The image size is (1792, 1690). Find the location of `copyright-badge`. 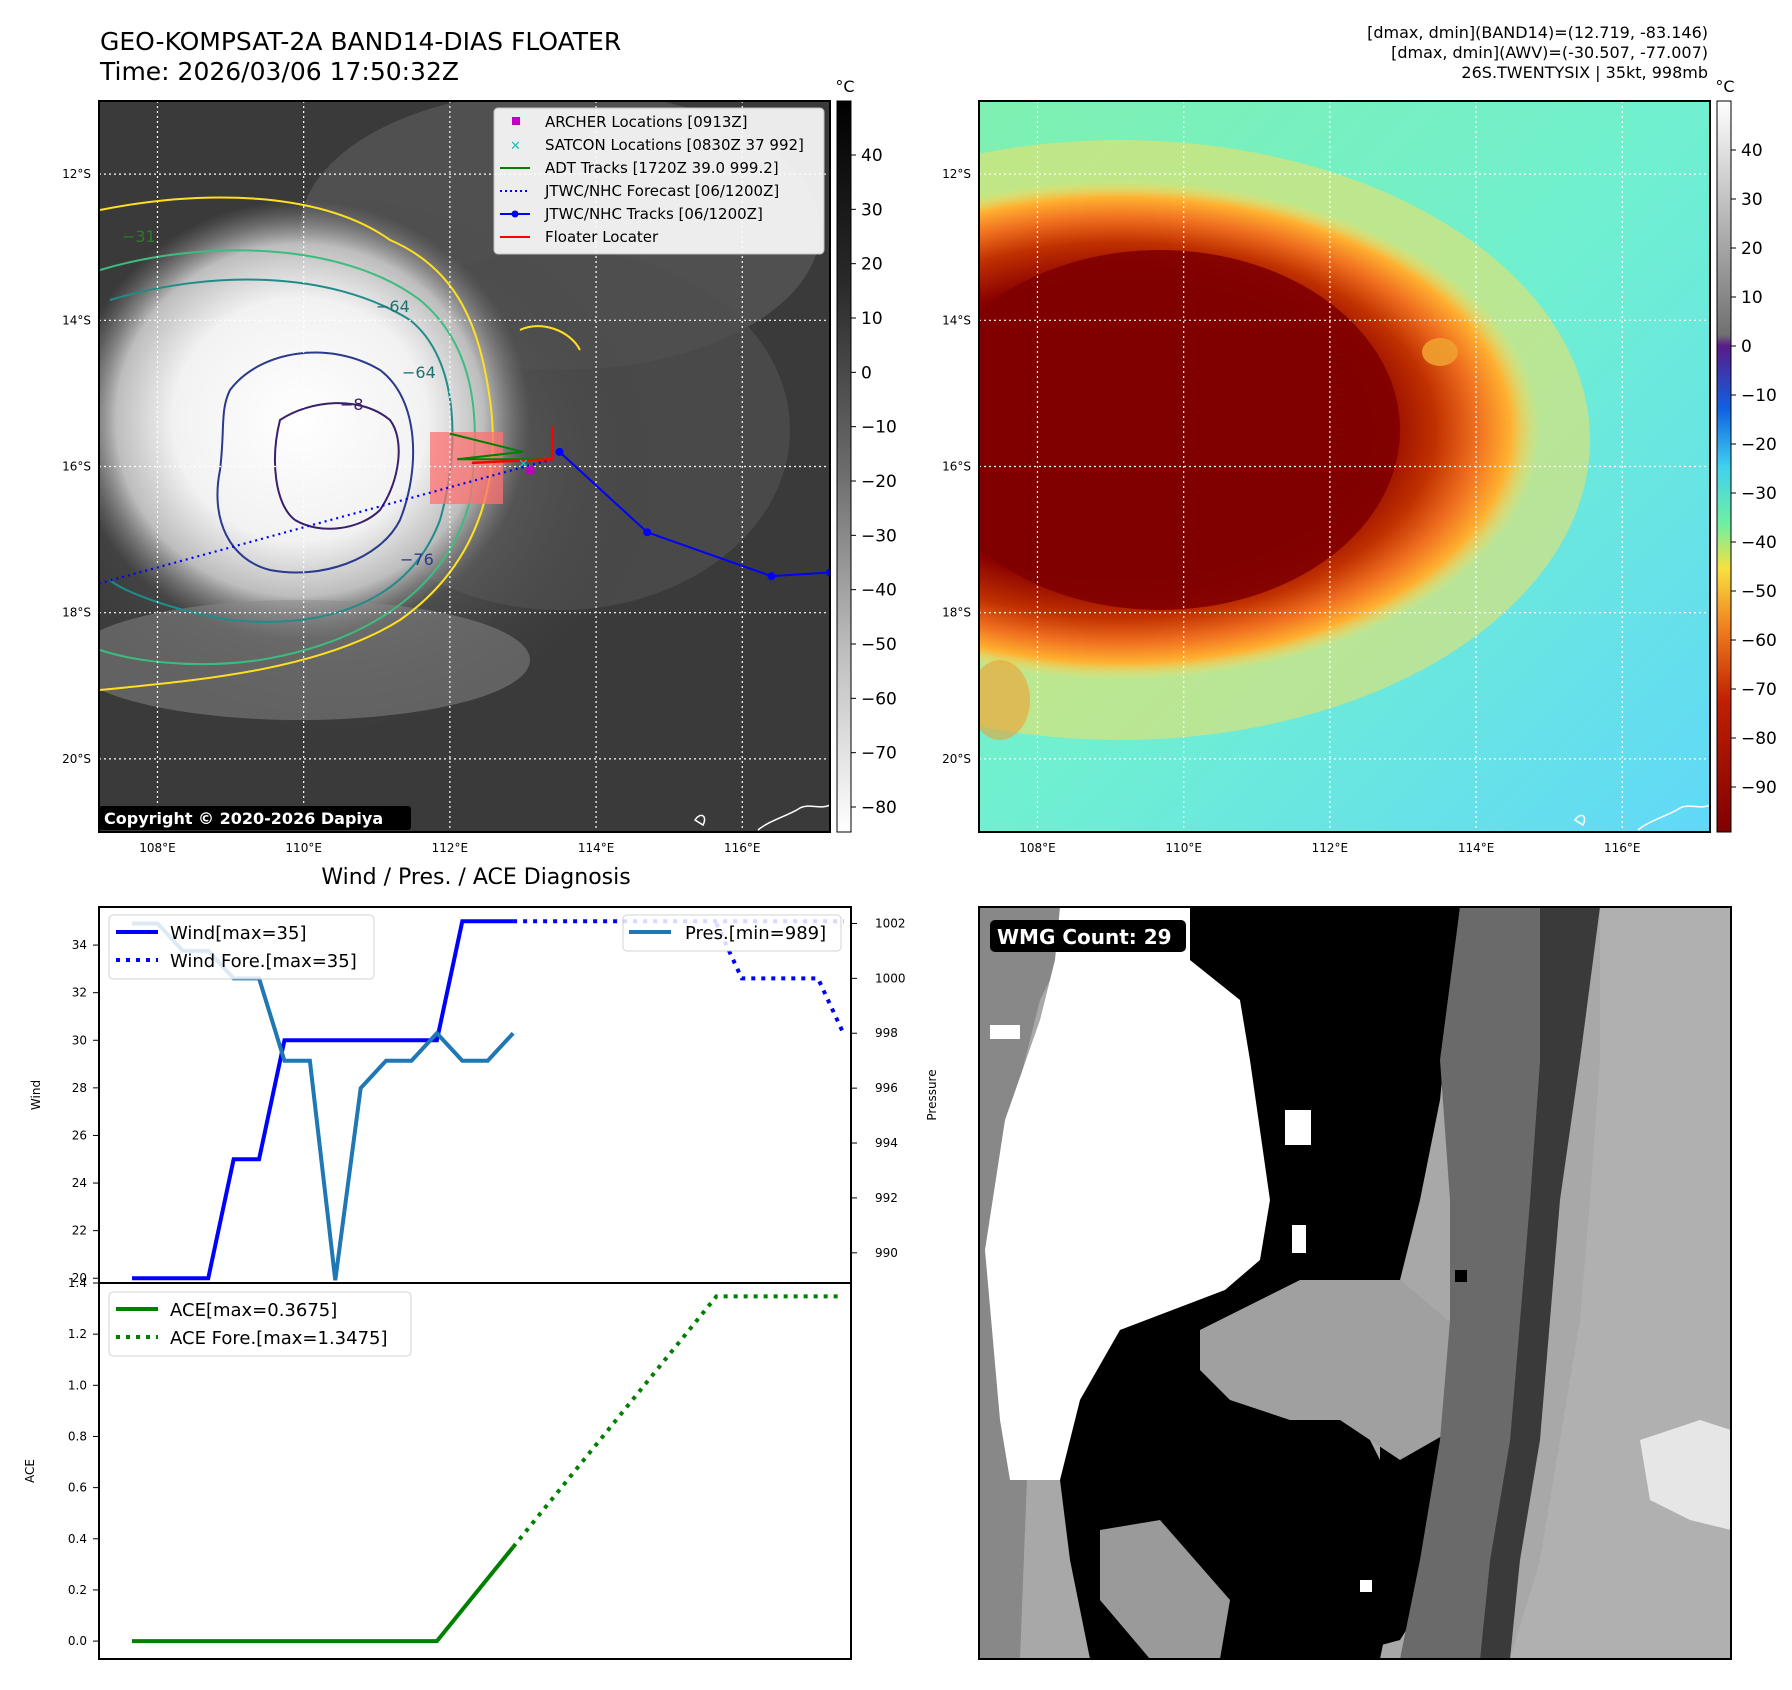

copyright-badge is located at coordinates (255, 818).